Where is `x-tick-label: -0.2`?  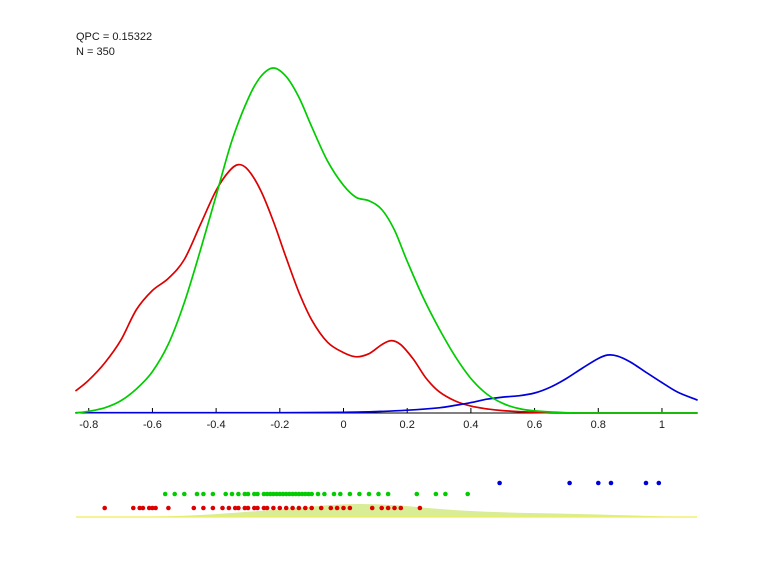 x-tick-label: -0.2 is located at coordinates (279, 425).